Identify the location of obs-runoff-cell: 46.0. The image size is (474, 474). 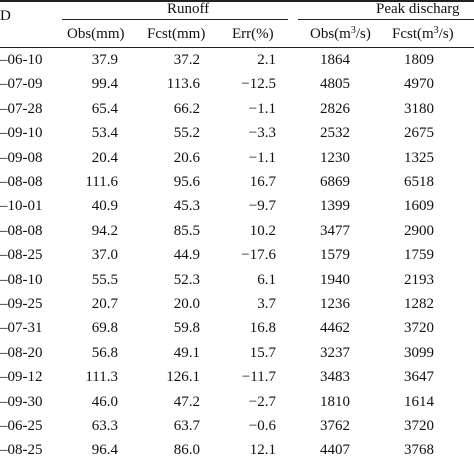
(104, 401).